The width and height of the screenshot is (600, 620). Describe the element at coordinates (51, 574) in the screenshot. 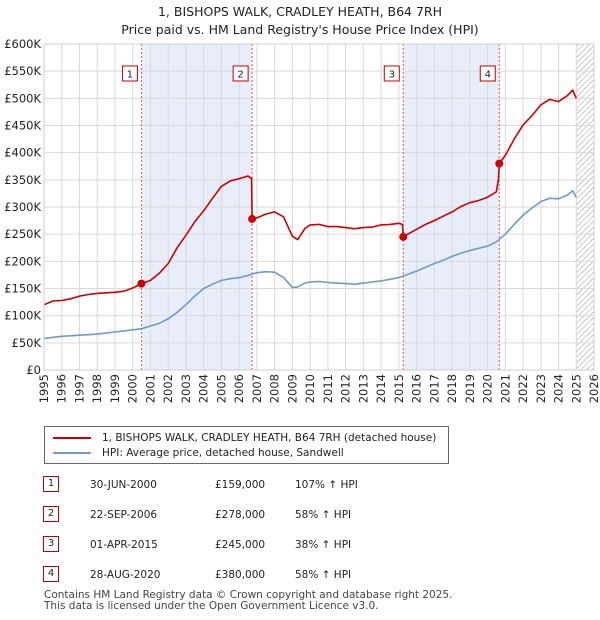

I see `sale-number-badge: 4` at that location.